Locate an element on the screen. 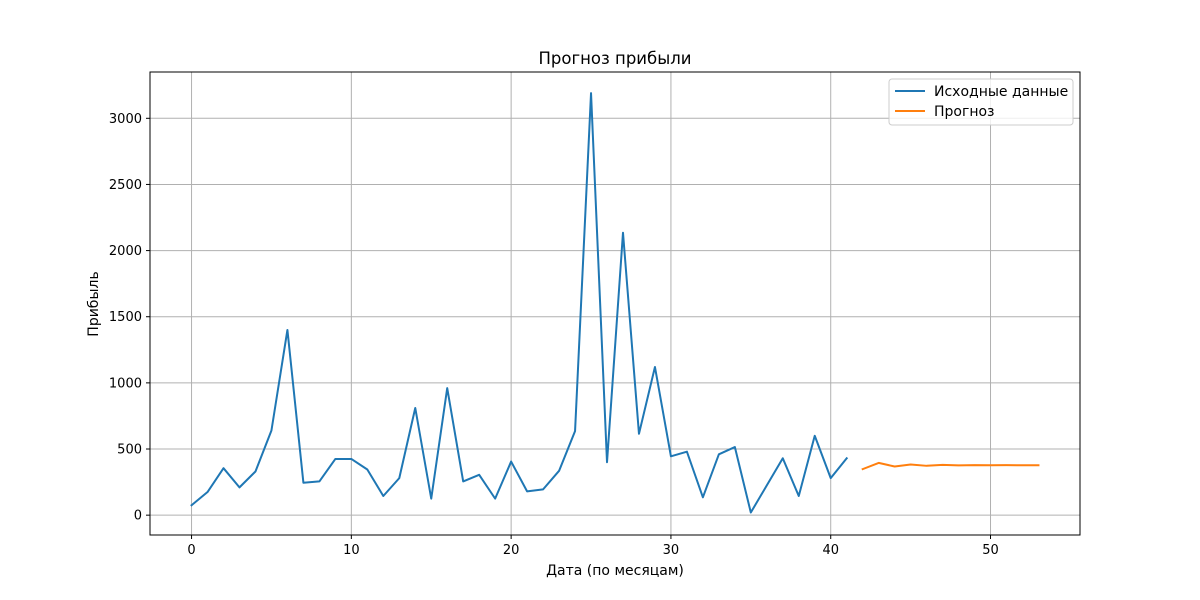 The image size is (1200, 600). x-tick-label: 0 is located at coordinates (191, 550).